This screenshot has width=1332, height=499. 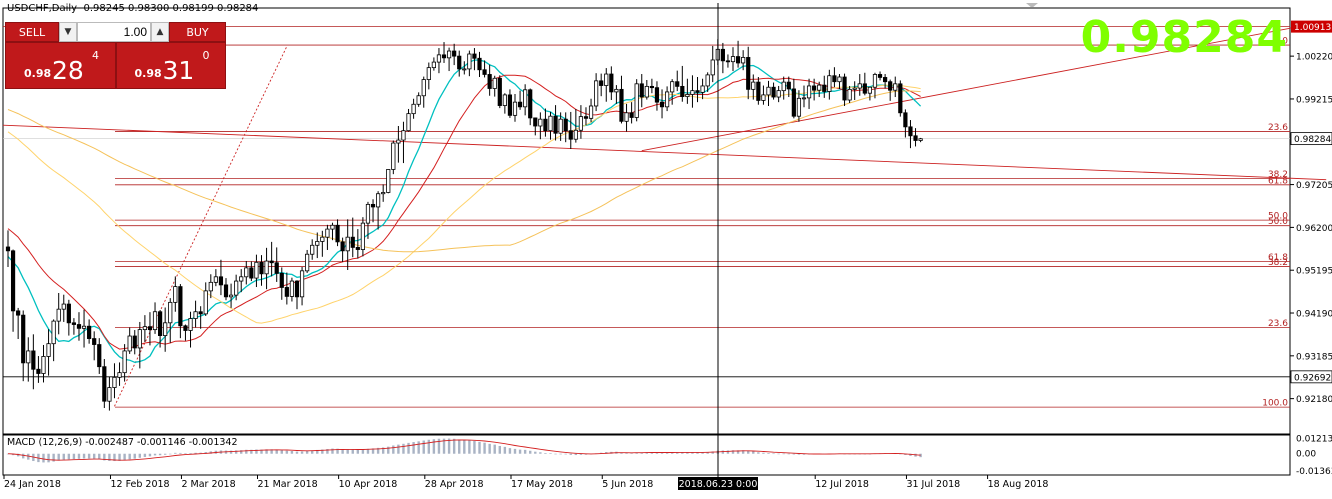 I want to click on buy-price-button: 0.98 31 0, so click(x=170, y=65).